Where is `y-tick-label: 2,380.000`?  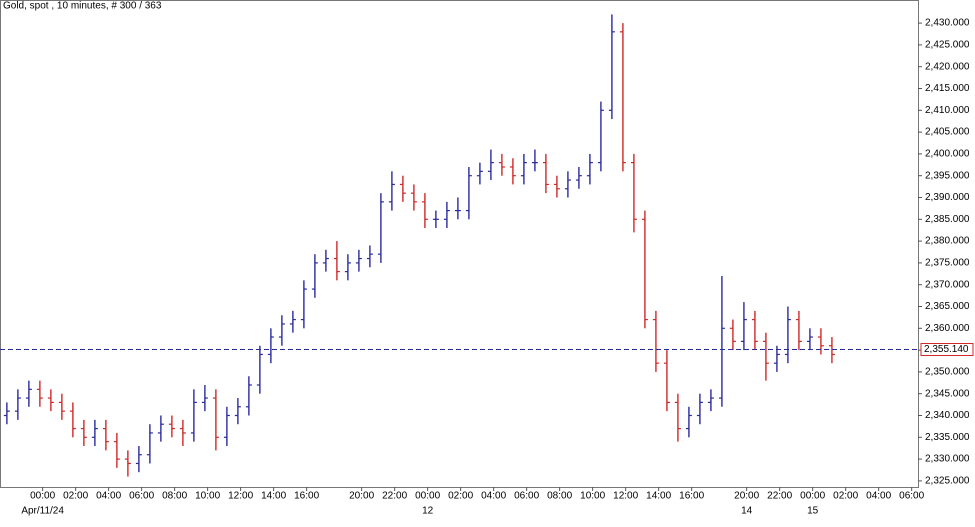 y-tick-label: 2,380.000 is located at coordinates (947, 241).